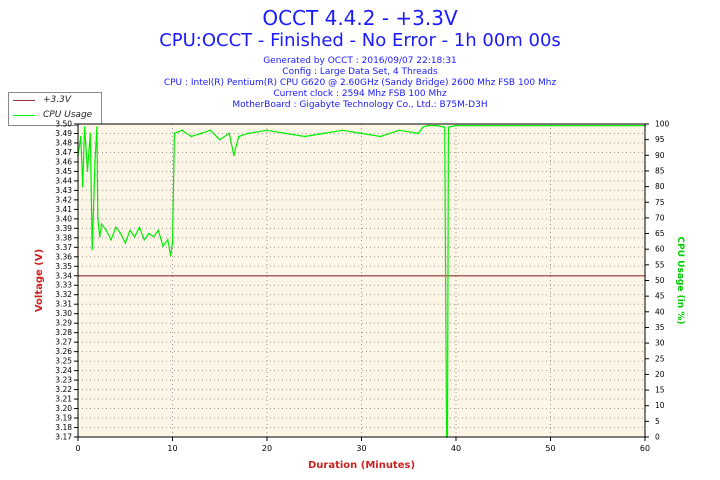 The image size is (720, 480). What do you see at coordinates (63, 351) in the screenshot?
I see `y-tick-label: 3.26` at bounding box center [63, 351].